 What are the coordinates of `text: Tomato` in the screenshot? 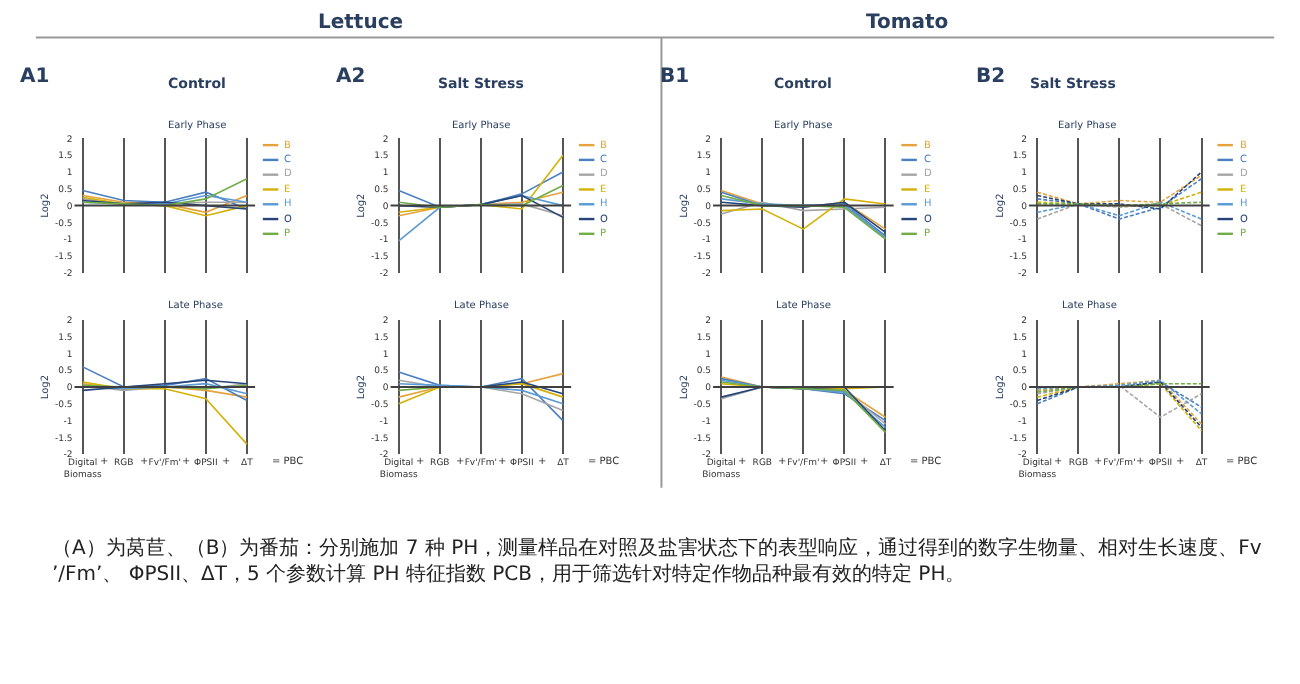 It's located at (907, 23).